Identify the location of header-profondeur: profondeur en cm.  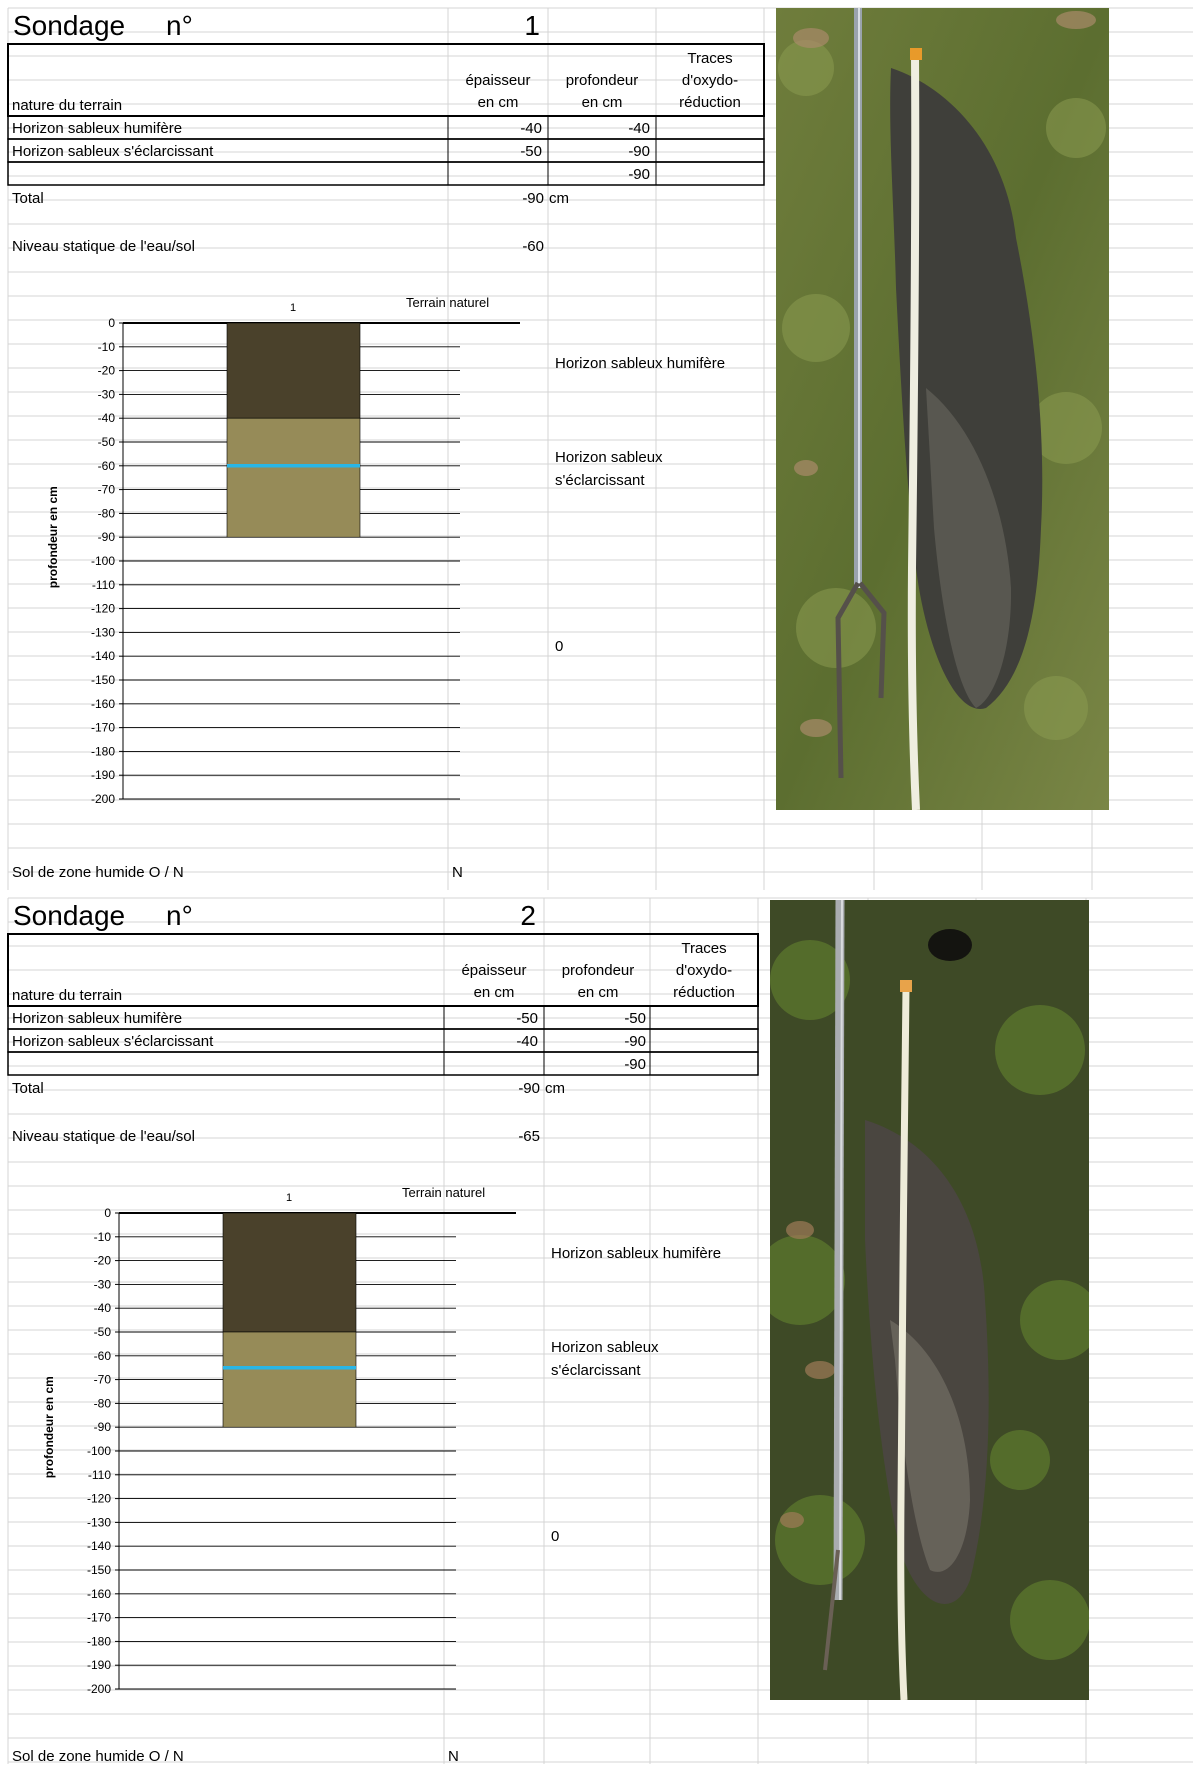
(602, 91).